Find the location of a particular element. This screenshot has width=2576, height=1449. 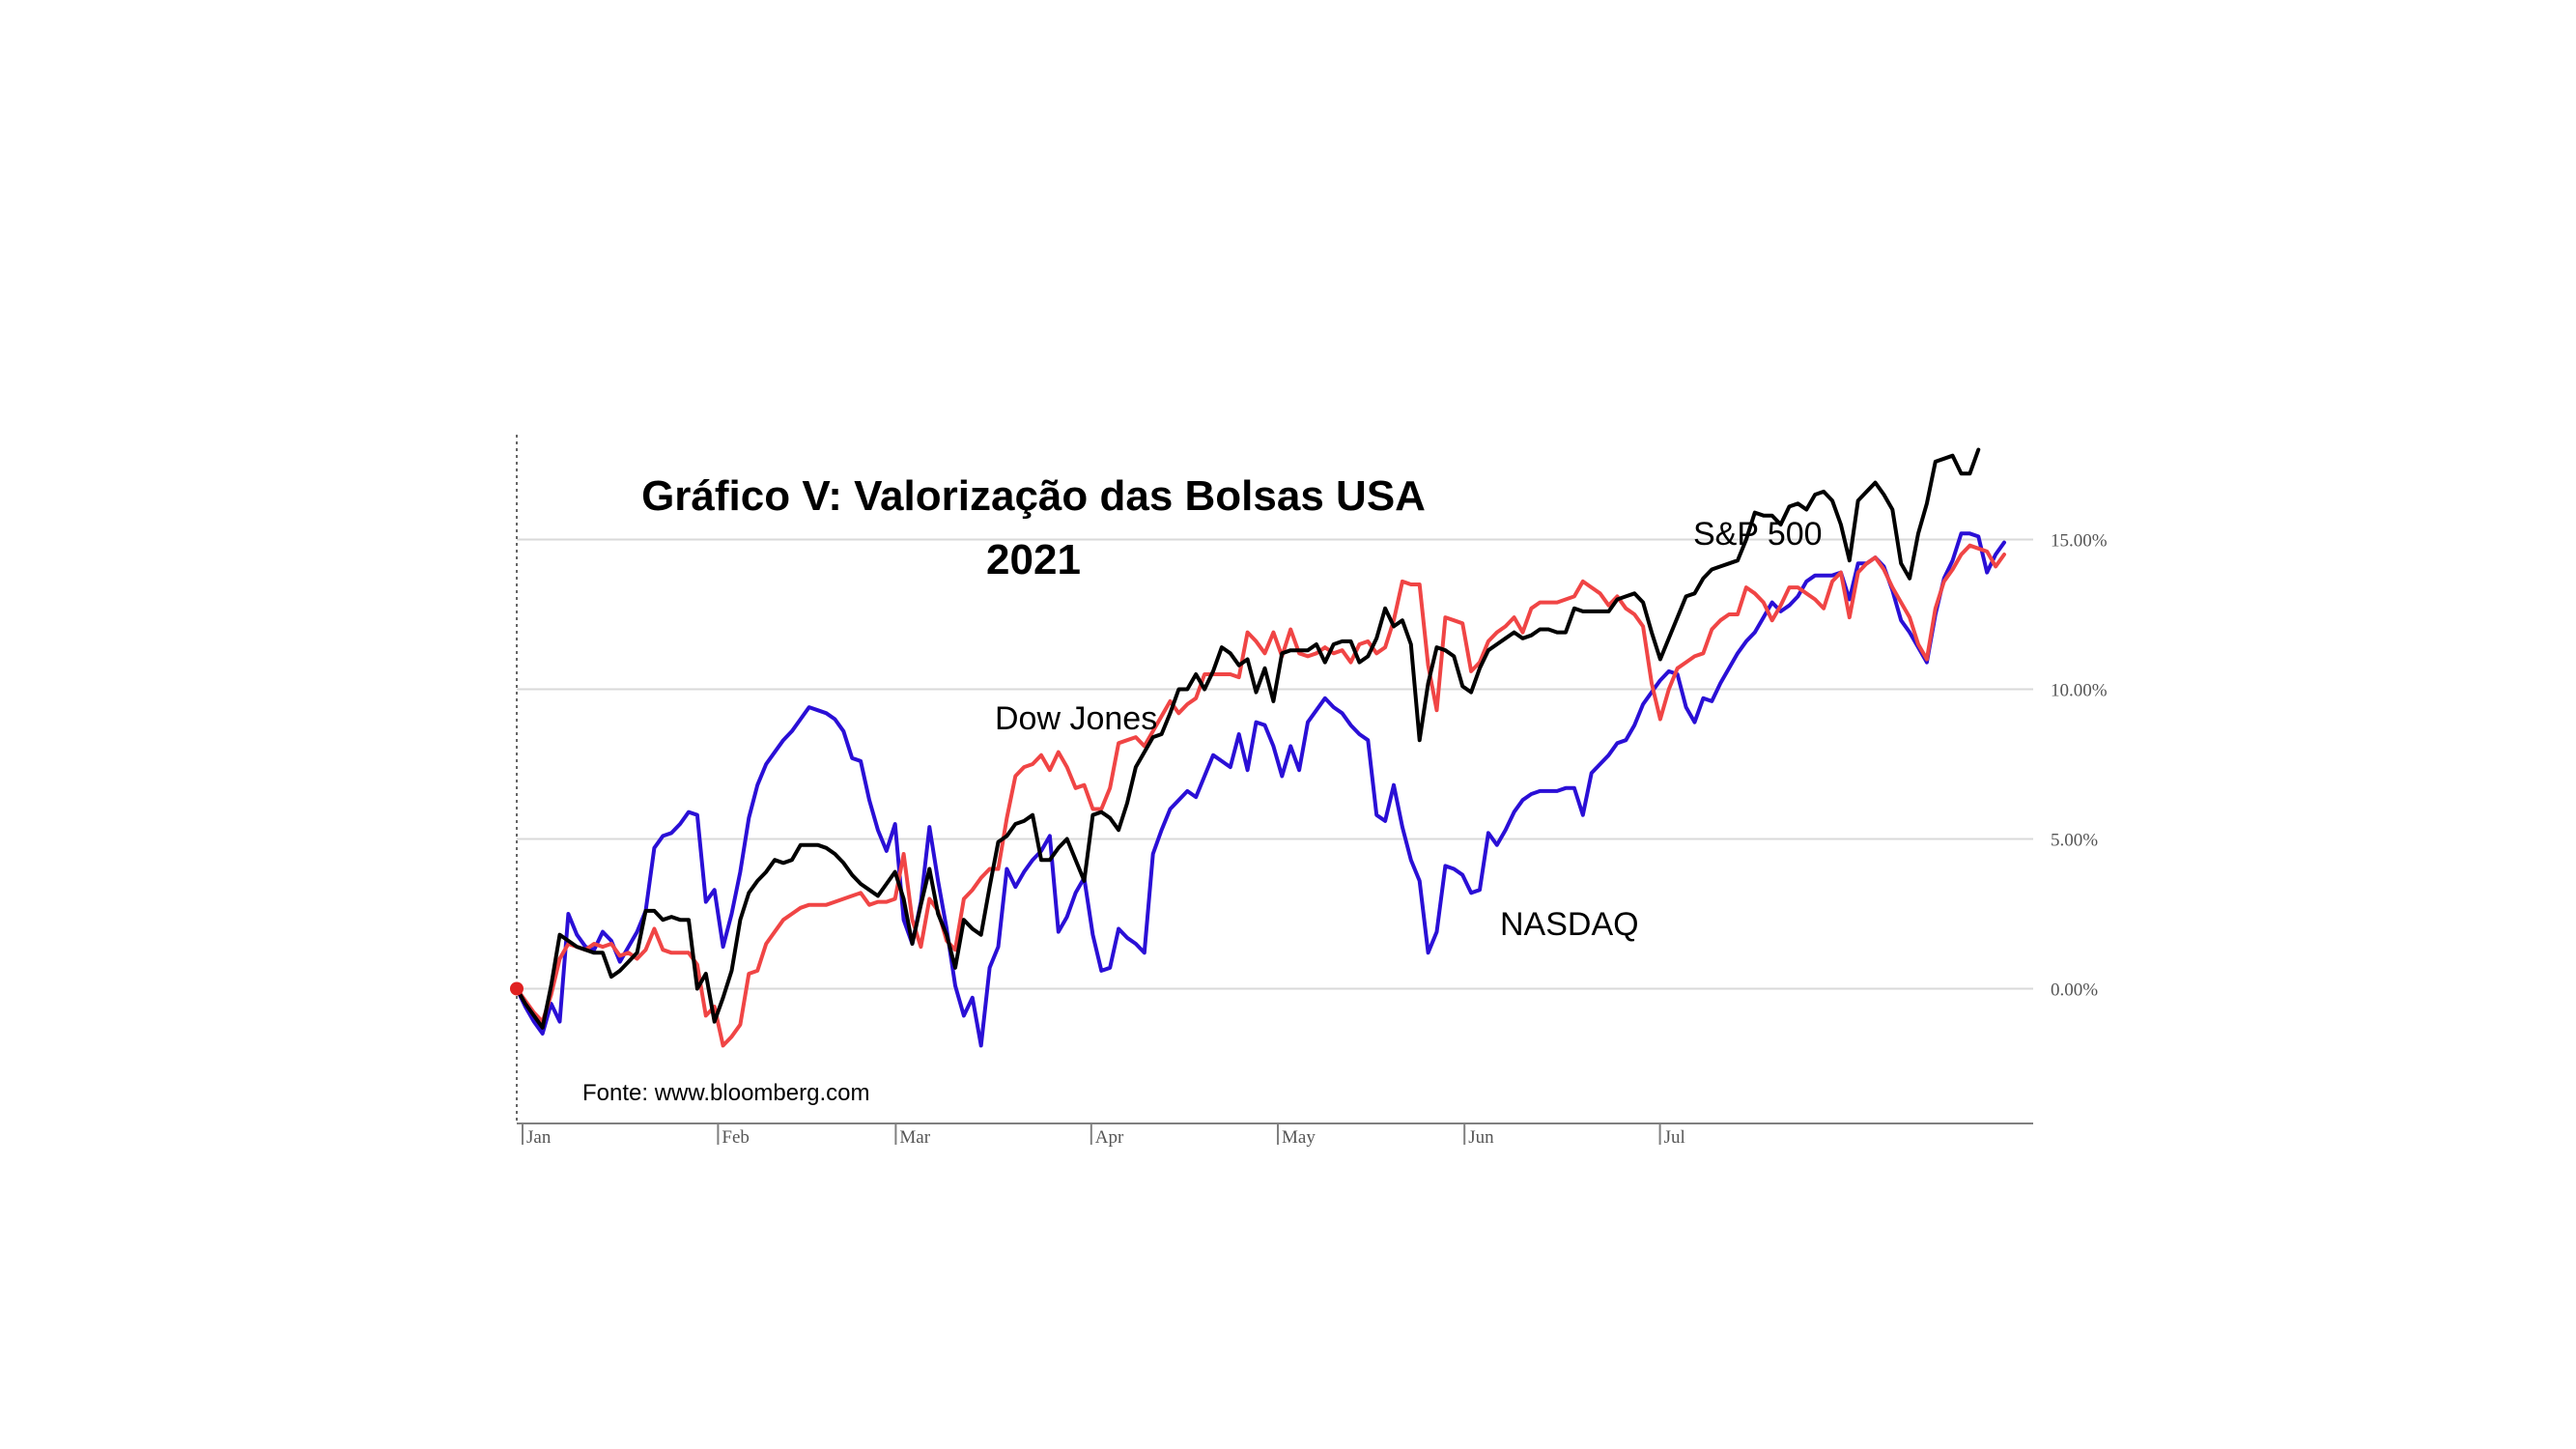

y-tick-label-0: 0.00% is located at coordinates (2074, 990).